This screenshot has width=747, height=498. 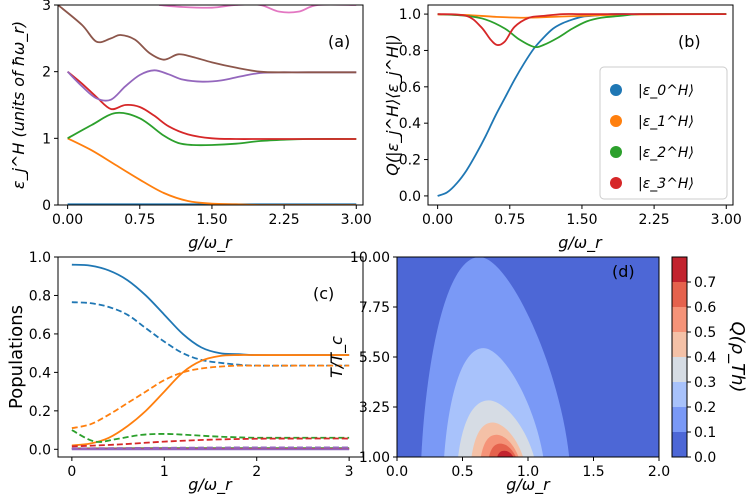 I want to click on legend-label: |ε_0^H⟩, so click(x=666, y=91).